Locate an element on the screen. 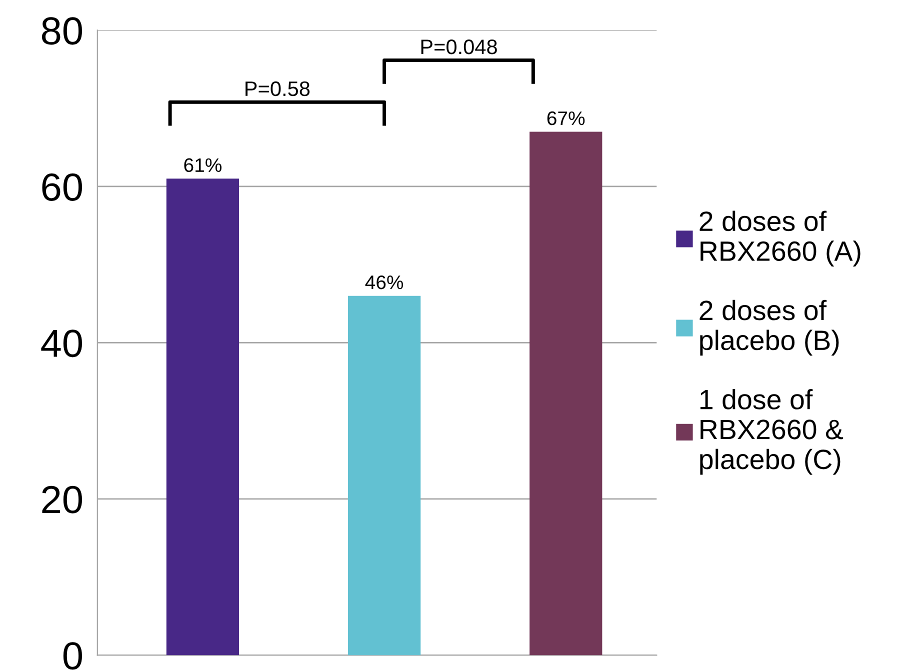  data-label: 46% is located at coordinates (384, 282).